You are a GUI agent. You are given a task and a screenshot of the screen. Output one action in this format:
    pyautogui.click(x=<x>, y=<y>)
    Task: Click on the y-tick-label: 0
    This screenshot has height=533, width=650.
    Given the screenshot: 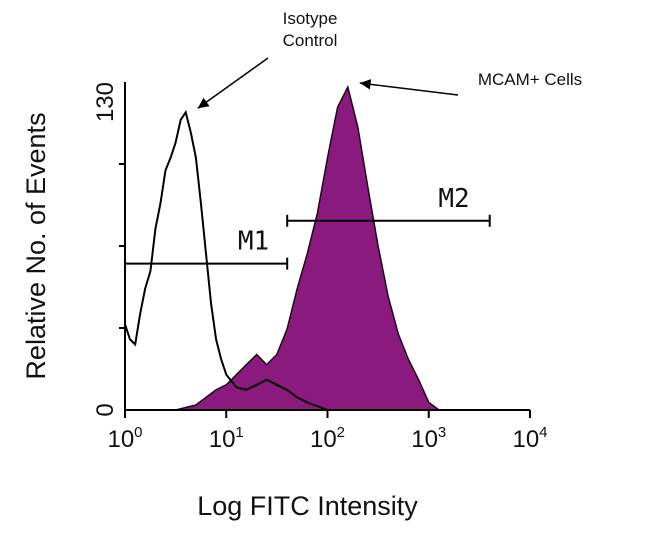 What is the action you would take?
    pyautogui.click(x=105, y=409)
    